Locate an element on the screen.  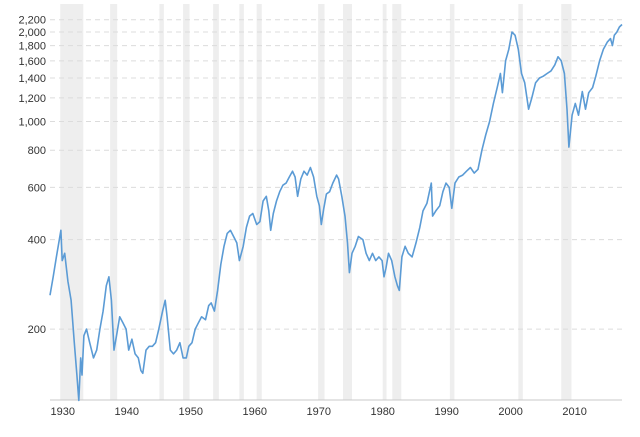
y-tick-label: 400 is located at coordinates (37, 241).